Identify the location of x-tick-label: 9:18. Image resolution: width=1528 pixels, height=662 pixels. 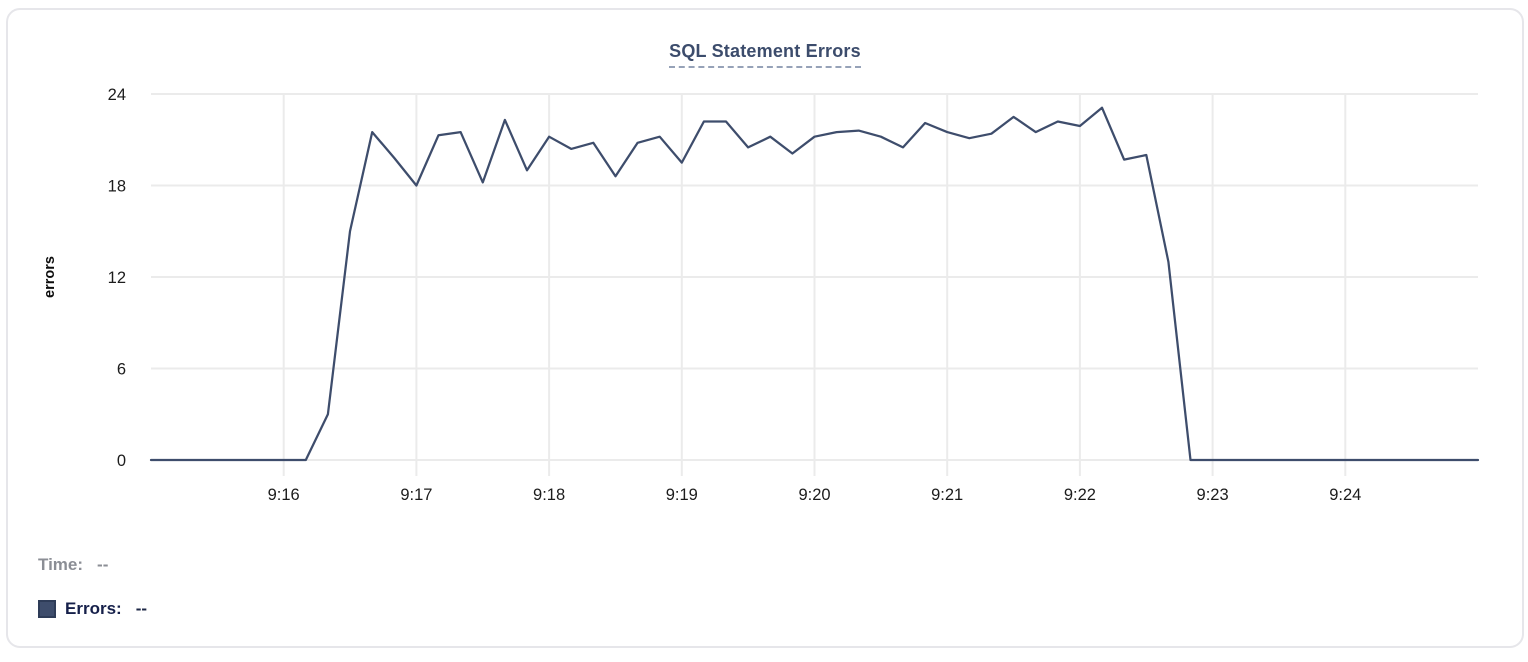
(549, 495).